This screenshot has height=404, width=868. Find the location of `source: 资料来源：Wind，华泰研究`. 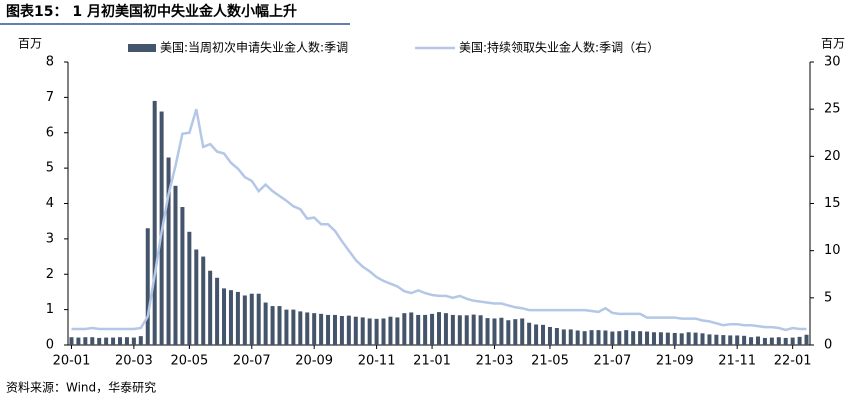

source: 资料来源：Wind，华泰研究 is located at coordinates (81, 387).